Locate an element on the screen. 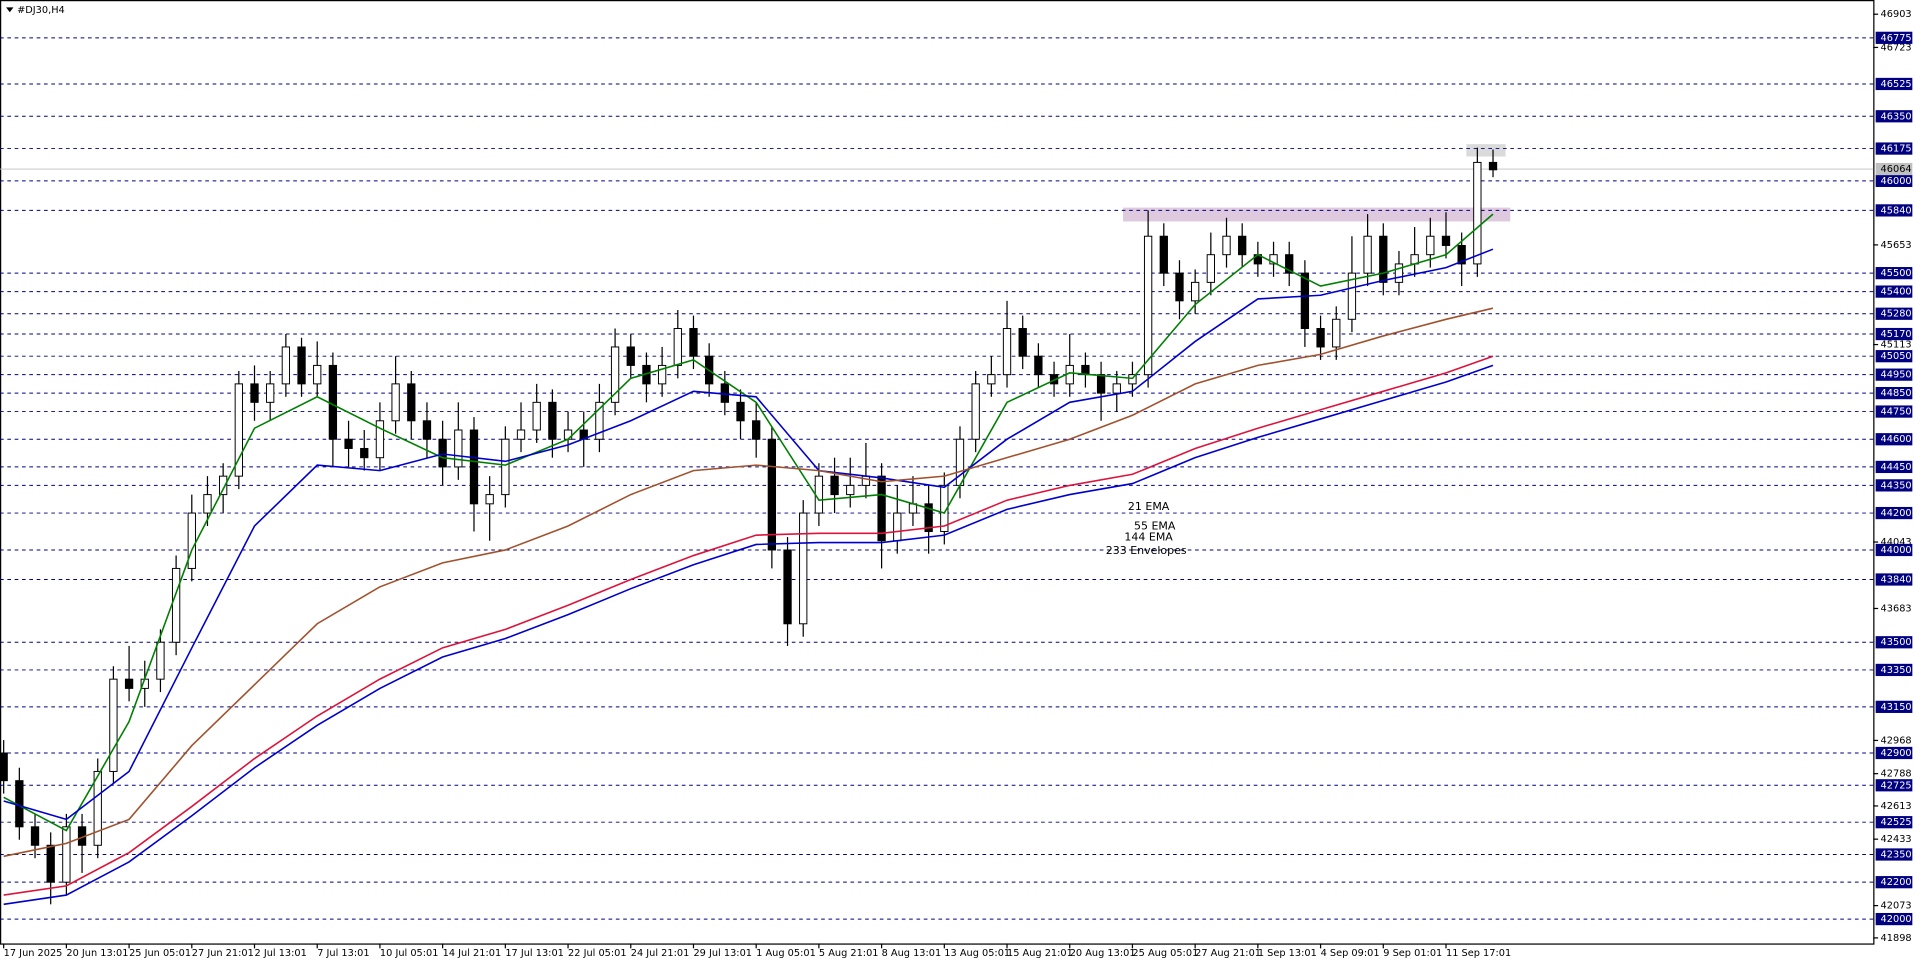 The image size is (1916, 963). x-tick-label: 27 Aug 21:01 is located at coordinates (1228, 953).